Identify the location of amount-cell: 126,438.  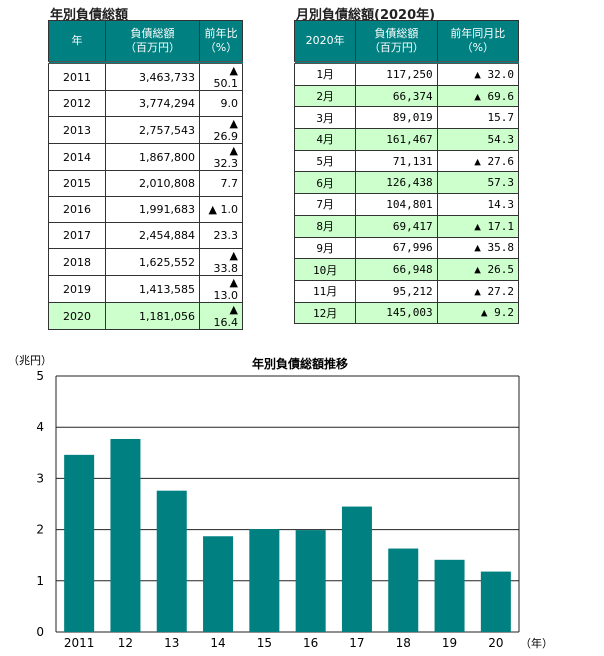
(396, 183).